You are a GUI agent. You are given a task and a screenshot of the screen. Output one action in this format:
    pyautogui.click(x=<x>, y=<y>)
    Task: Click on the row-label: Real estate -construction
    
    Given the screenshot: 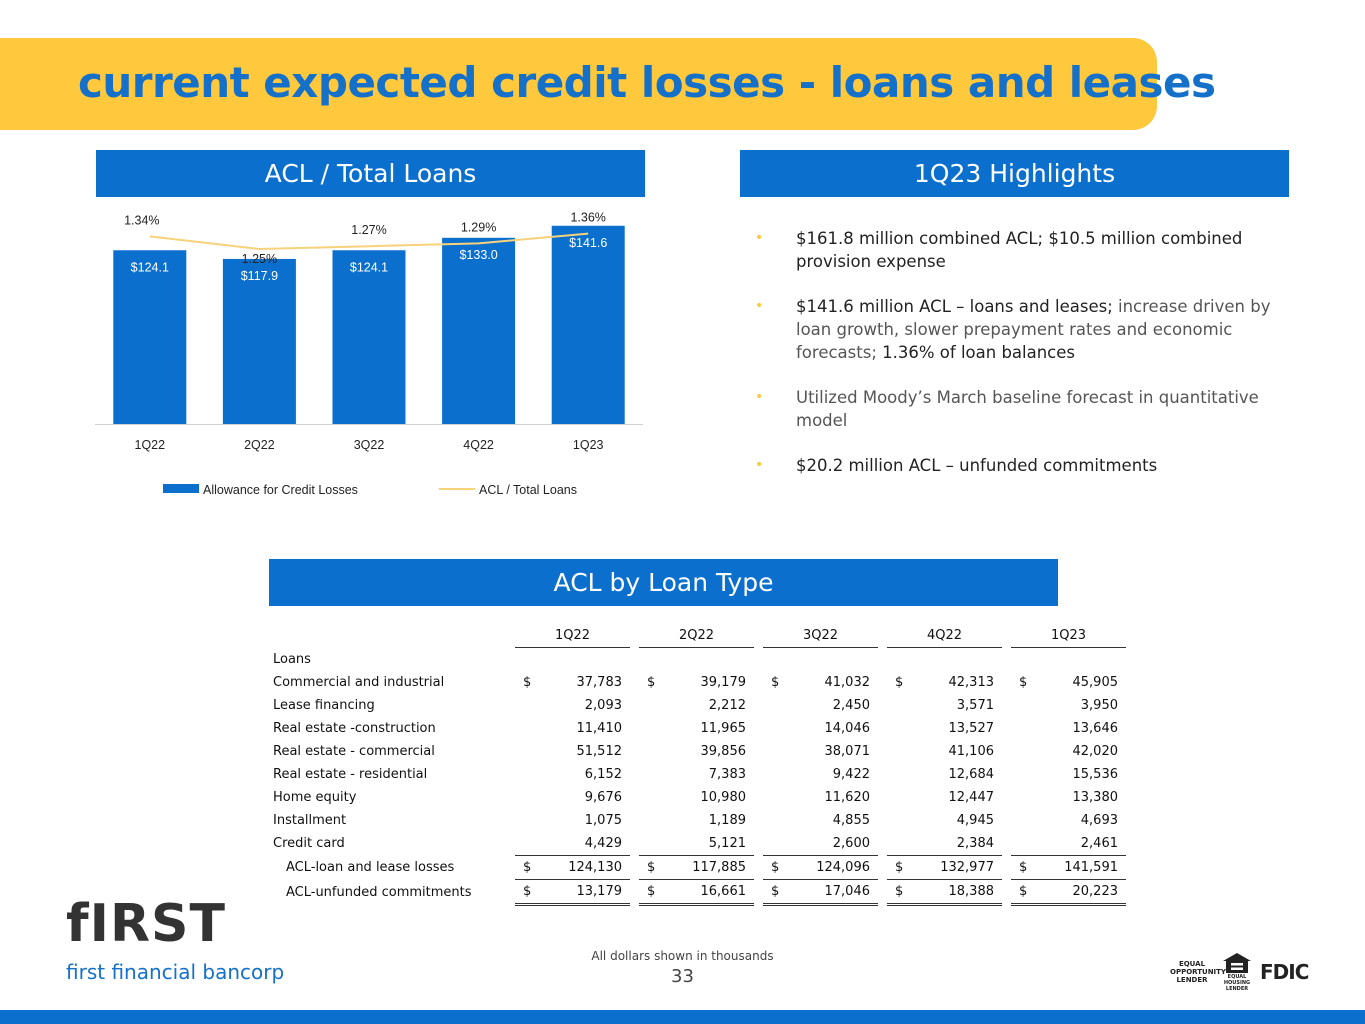 What is the action you would take?
    pyautogui.click(x=354, y=728)
    